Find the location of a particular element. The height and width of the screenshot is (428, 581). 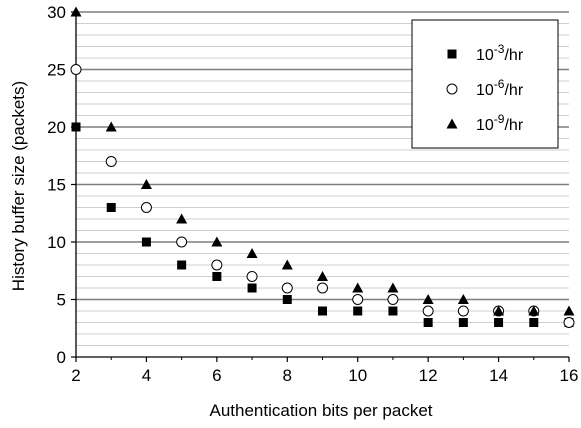

x-tick-label: 10 is located at coordinates (357, 375).